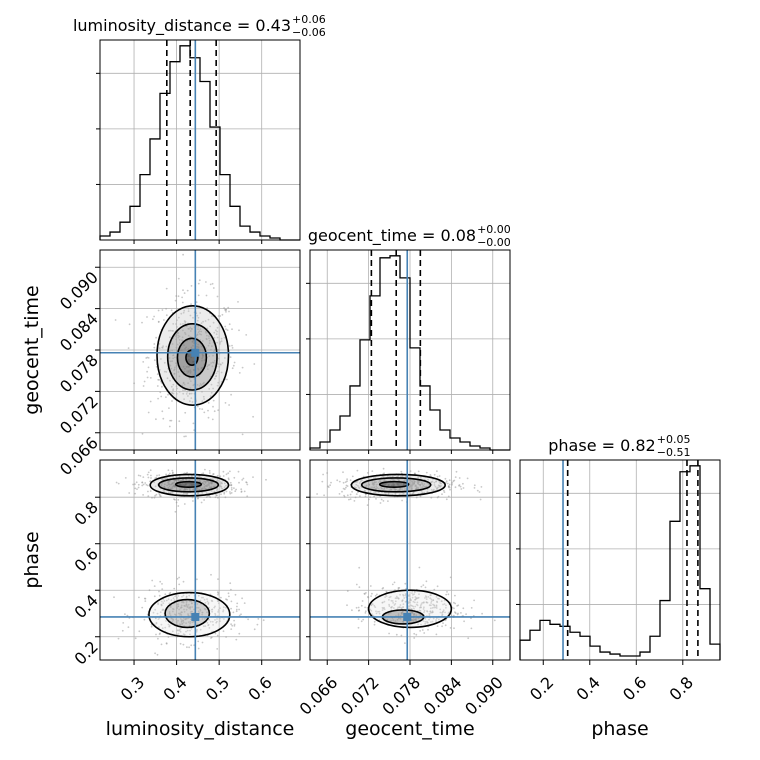 The width and height of the screenshot is (760, 760). Describe the element at coordinates (620, 560) in the screenshot. I see `panel-frame` at that location.